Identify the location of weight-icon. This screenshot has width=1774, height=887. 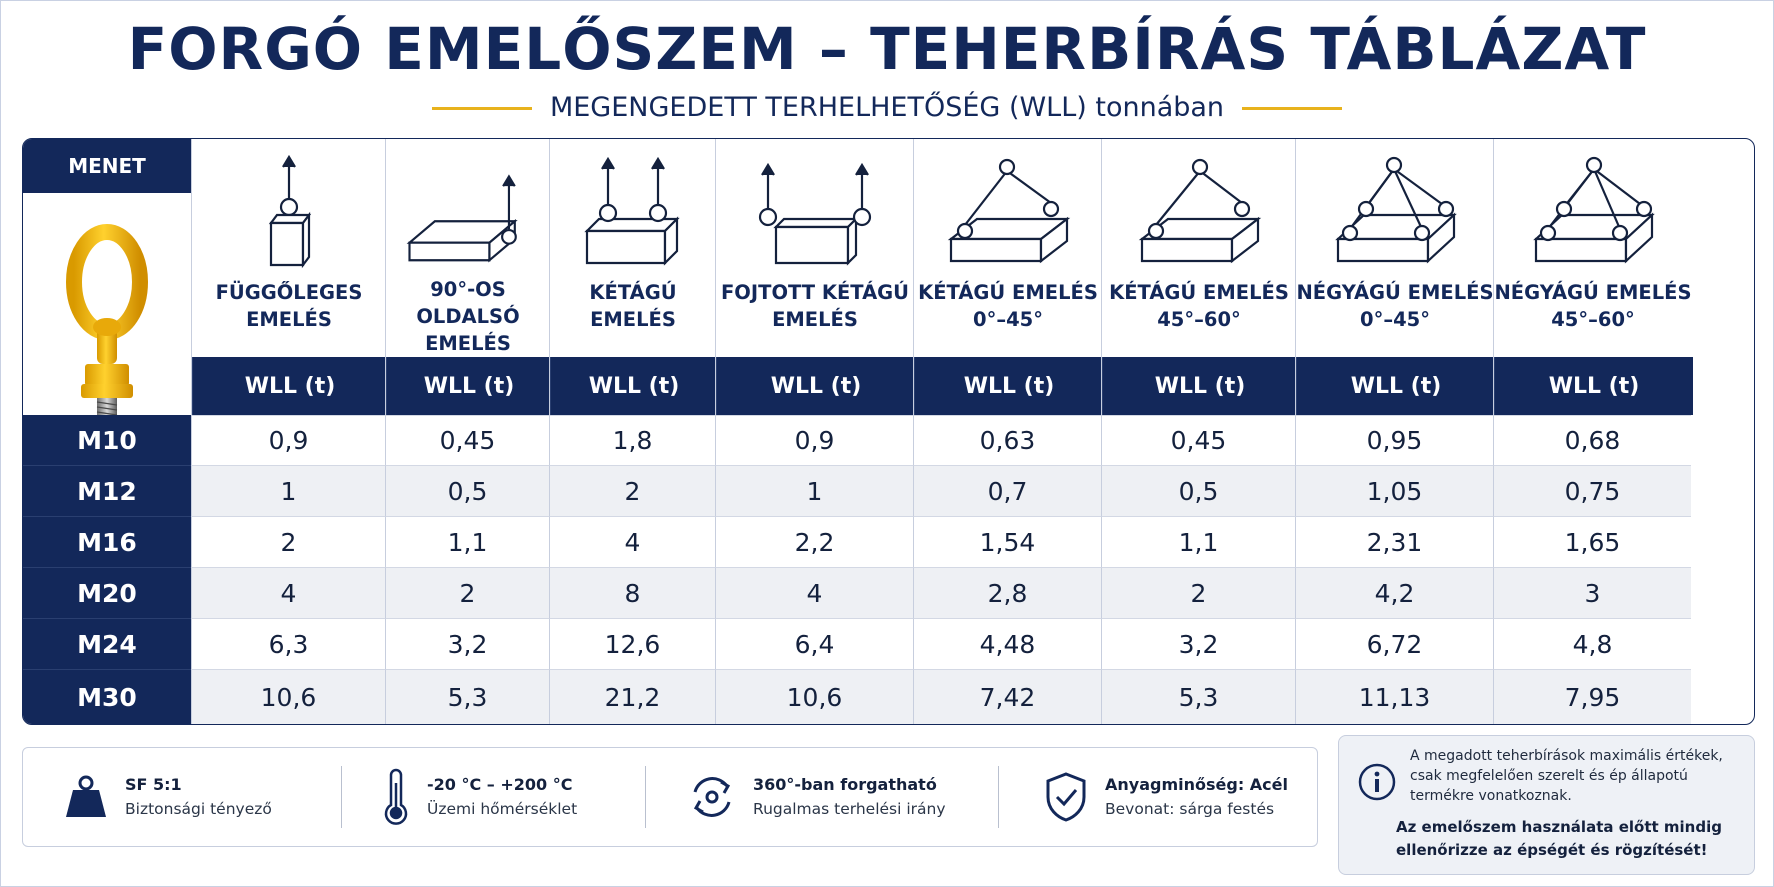
(86, 796).